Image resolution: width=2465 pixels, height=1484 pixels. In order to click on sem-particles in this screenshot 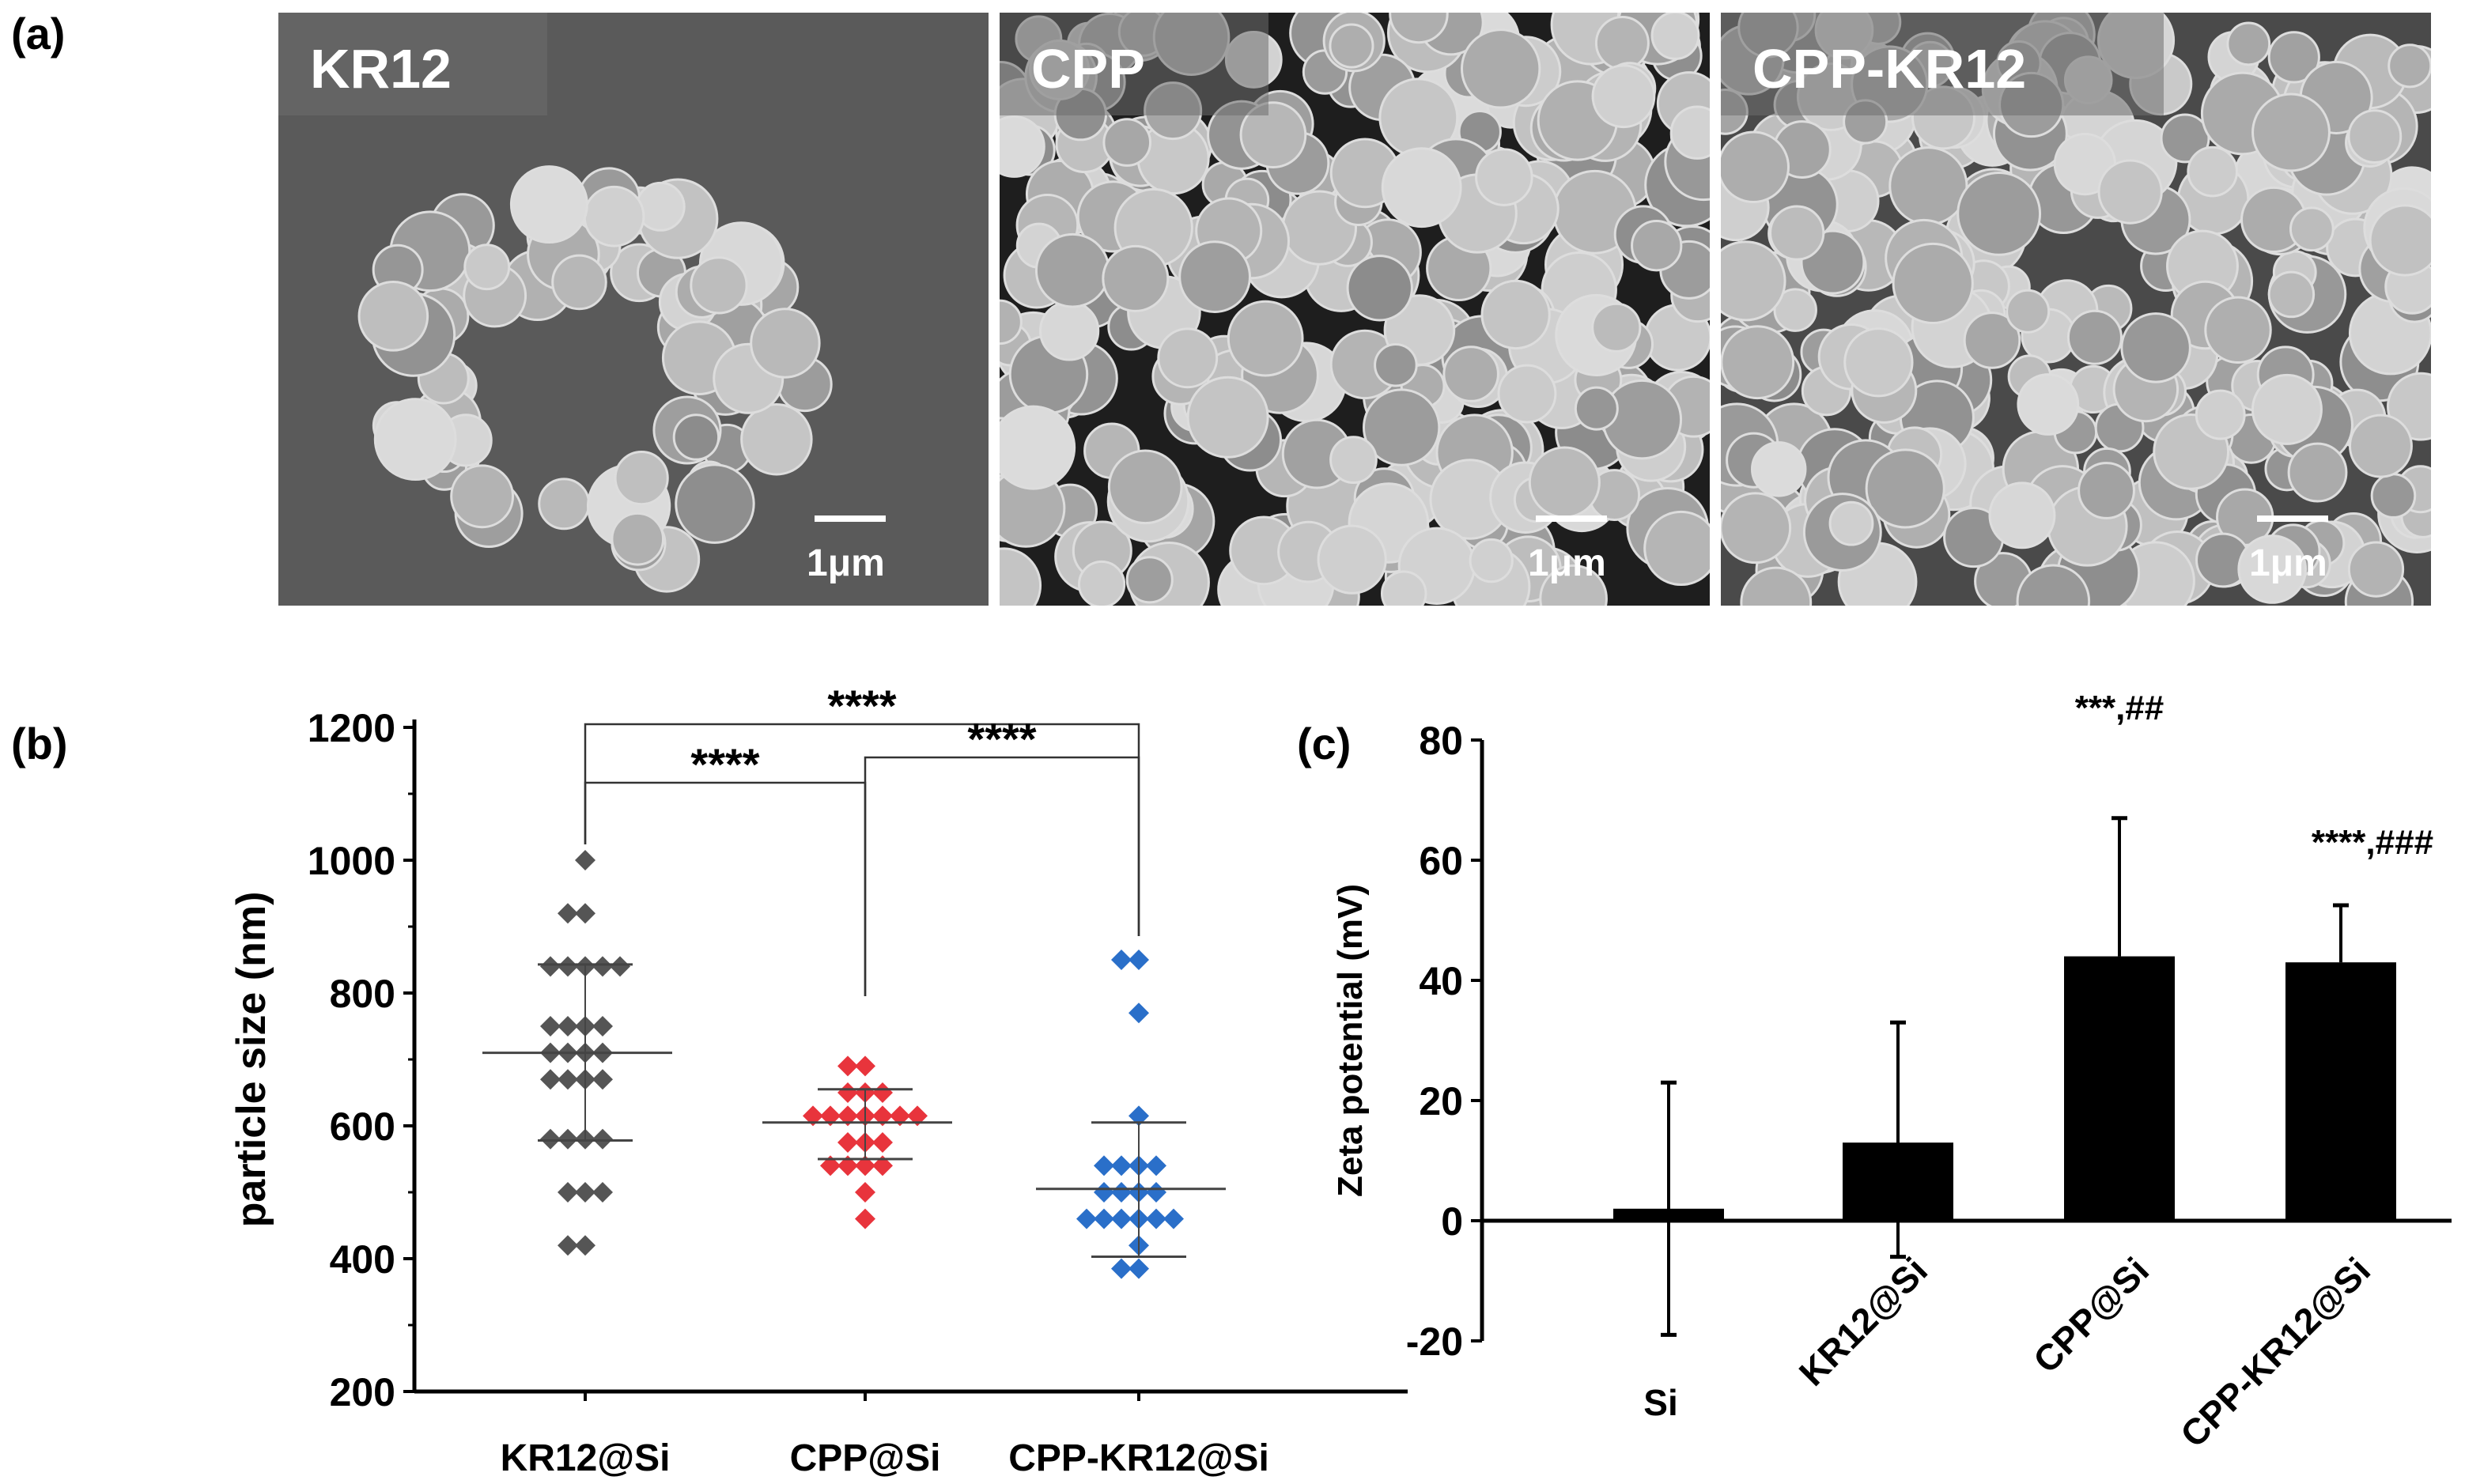, I will do `click(2076, 309)`.